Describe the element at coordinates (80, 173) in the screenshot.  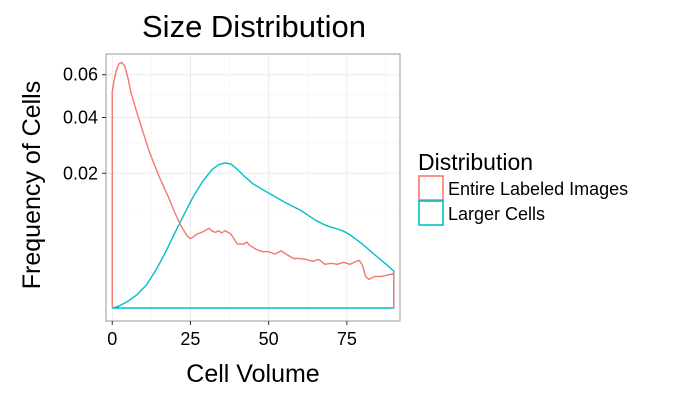
I see `y-tick-label: 0.02` at that location.